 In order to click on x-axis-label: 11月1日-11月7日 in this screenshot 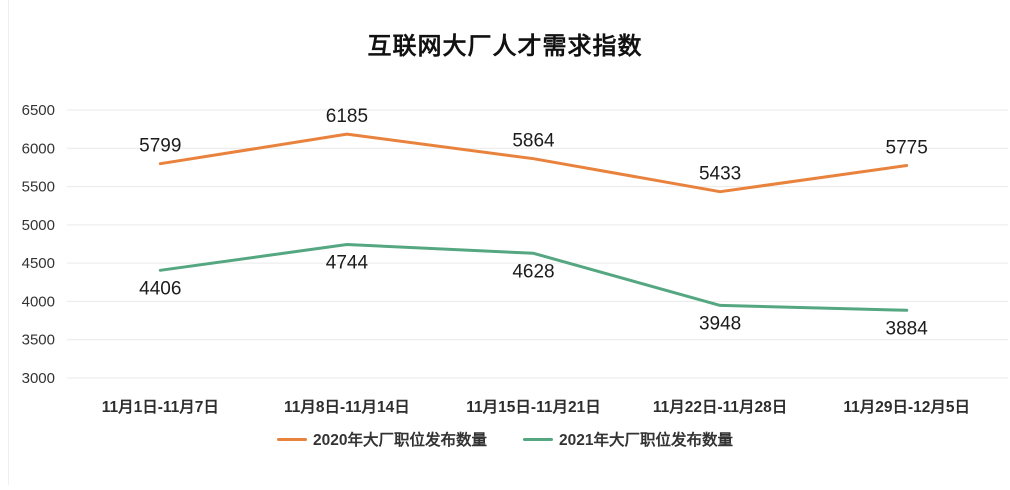, I will do `click(160, 407)`.